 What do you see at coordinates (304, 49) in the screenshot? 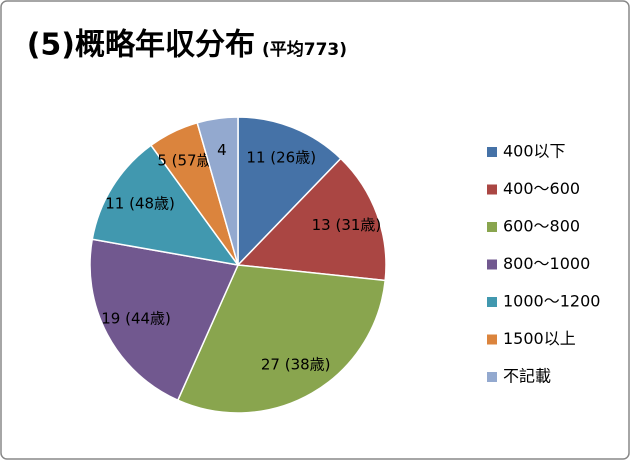
I see `chart-subtitle: (平均773)` at bounding box center [304, 49].